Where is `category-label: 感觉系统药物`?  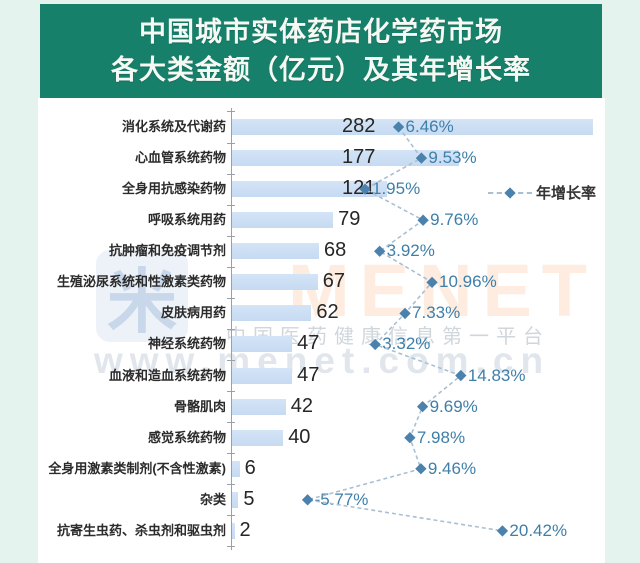 category-label: 感觉系统药物 is located at coordinates (186, 437).